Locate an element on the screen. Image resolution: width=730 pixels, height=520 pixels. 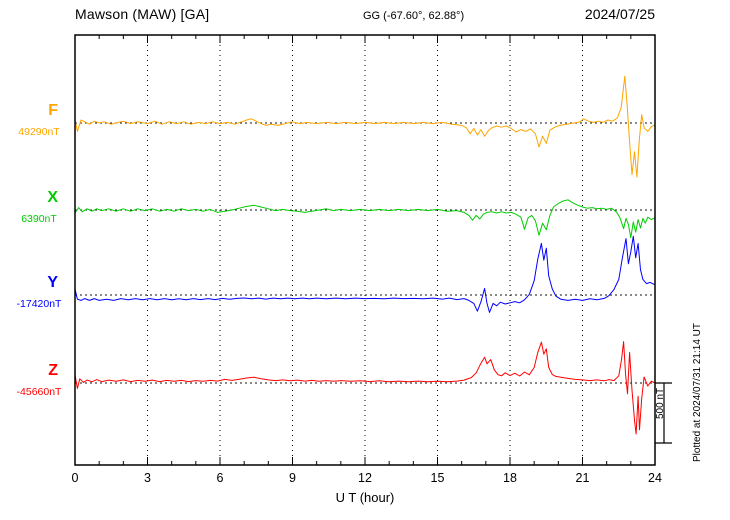
x-tick-label-9: 9 is located at coordinates (292, 478).